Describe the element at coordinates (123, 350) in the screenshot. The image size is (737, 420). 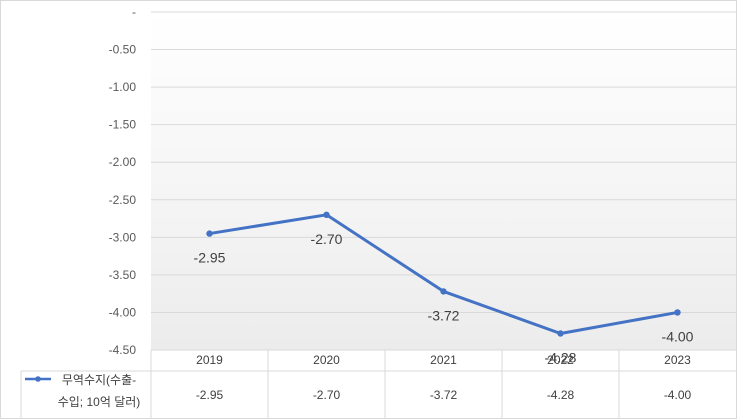
I see `y-tick-label: -4.50` at that location.